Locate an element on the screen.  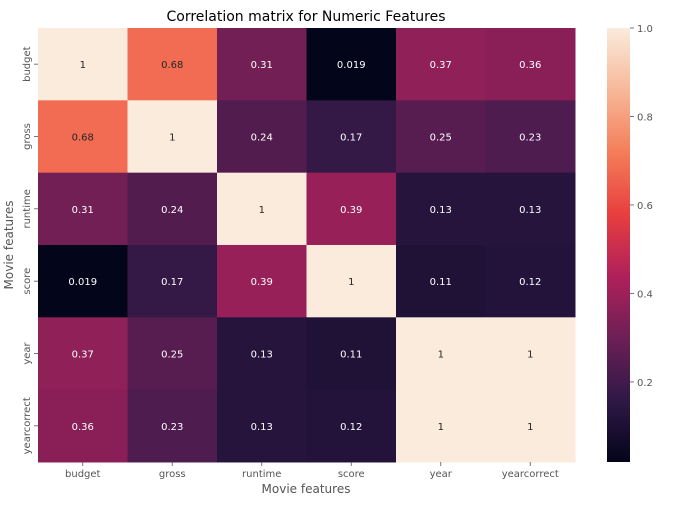
colorbar-tick-label: 0.4 is located at coordinates (645, 294).